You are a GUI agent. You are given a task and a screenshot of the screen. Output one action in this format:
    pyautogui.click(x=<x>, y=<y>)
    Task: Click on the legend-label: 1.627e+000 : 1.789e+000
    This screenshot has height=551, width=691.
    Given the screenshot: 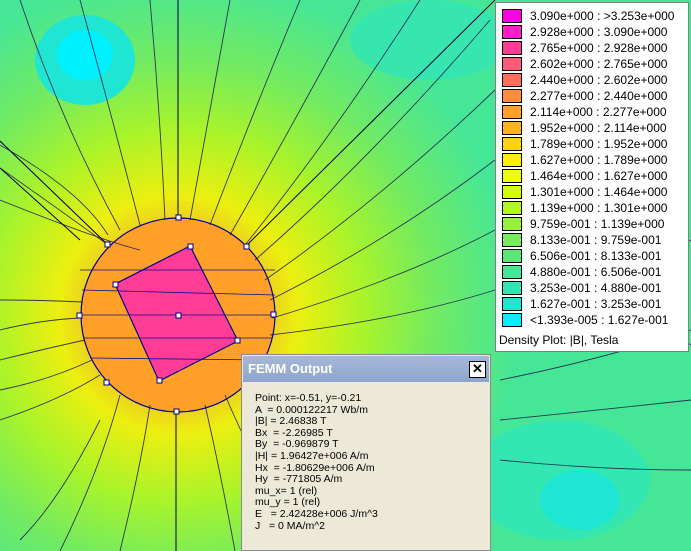 What is the action you would take?
    pyautogui.click(x=599, y=160)
    